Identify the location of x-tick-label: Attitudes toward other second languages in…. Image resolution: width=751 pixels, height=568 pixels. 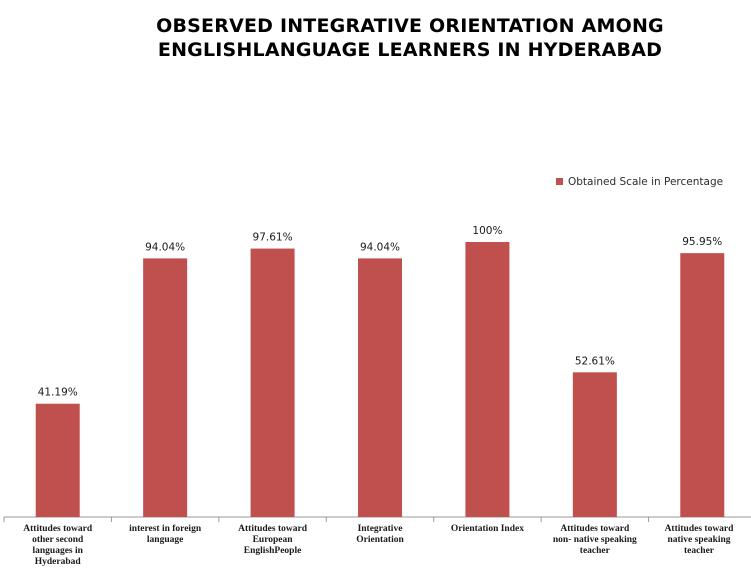
(58, 546).